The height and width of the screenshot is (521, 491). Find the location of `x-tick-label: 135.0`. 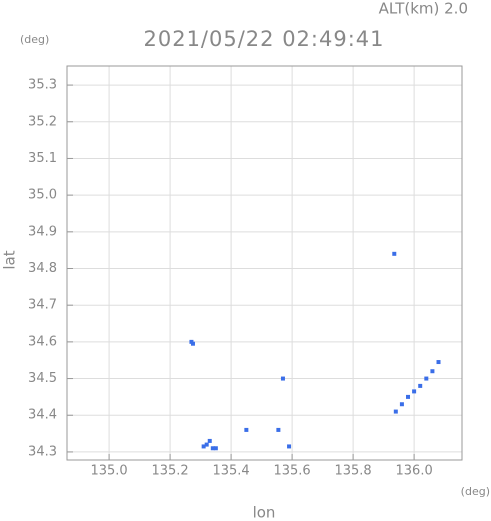

x-tick-label: 135.0 is located at coordinates (108, 471).